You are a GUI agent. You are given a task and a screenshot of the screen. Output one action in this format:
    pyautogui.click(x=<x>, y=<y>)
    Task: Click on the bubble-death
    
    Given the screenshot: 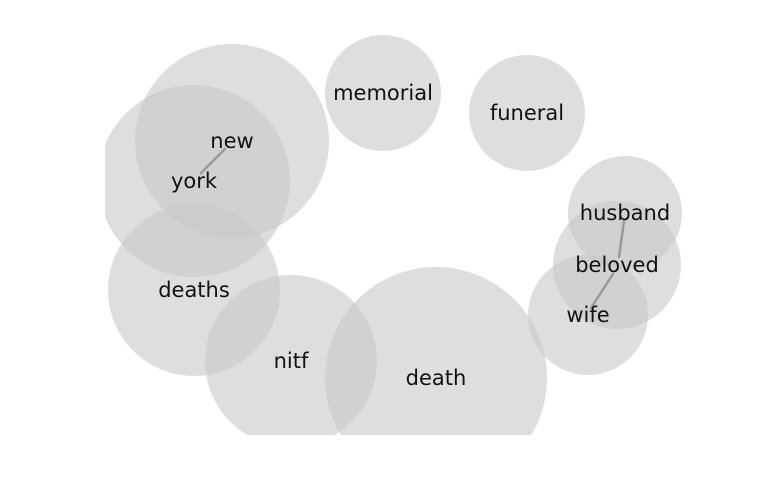 What is the action you would take?
    pyautogui.click(x=436, y=351)
    